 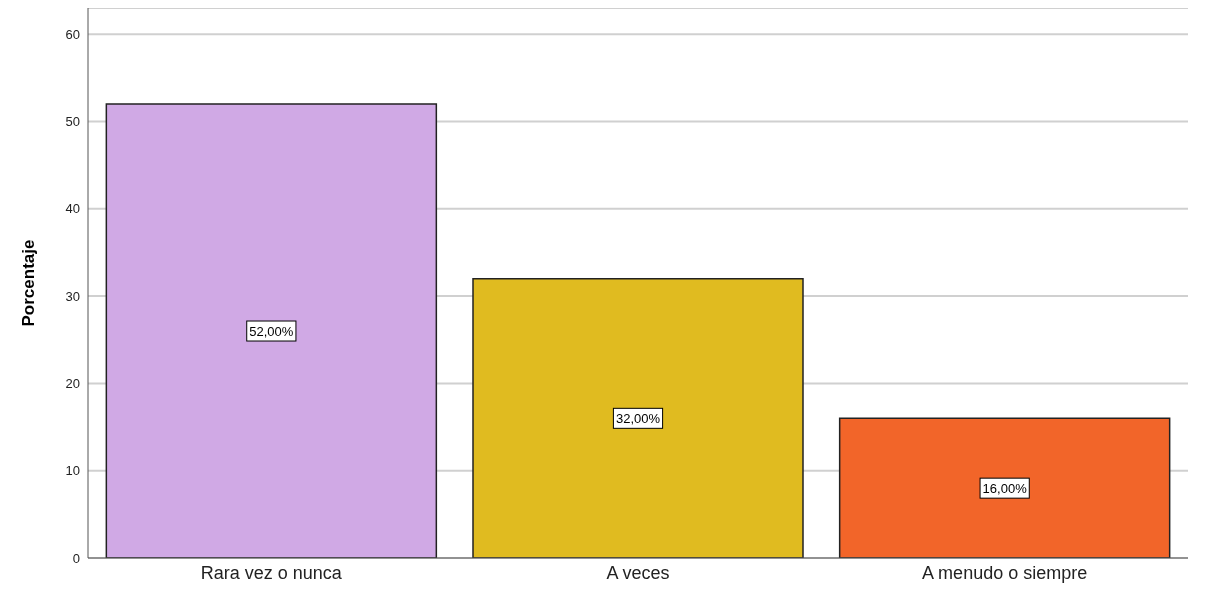 I want to click on y-tick-label: 0, so click(x=76, y=558).